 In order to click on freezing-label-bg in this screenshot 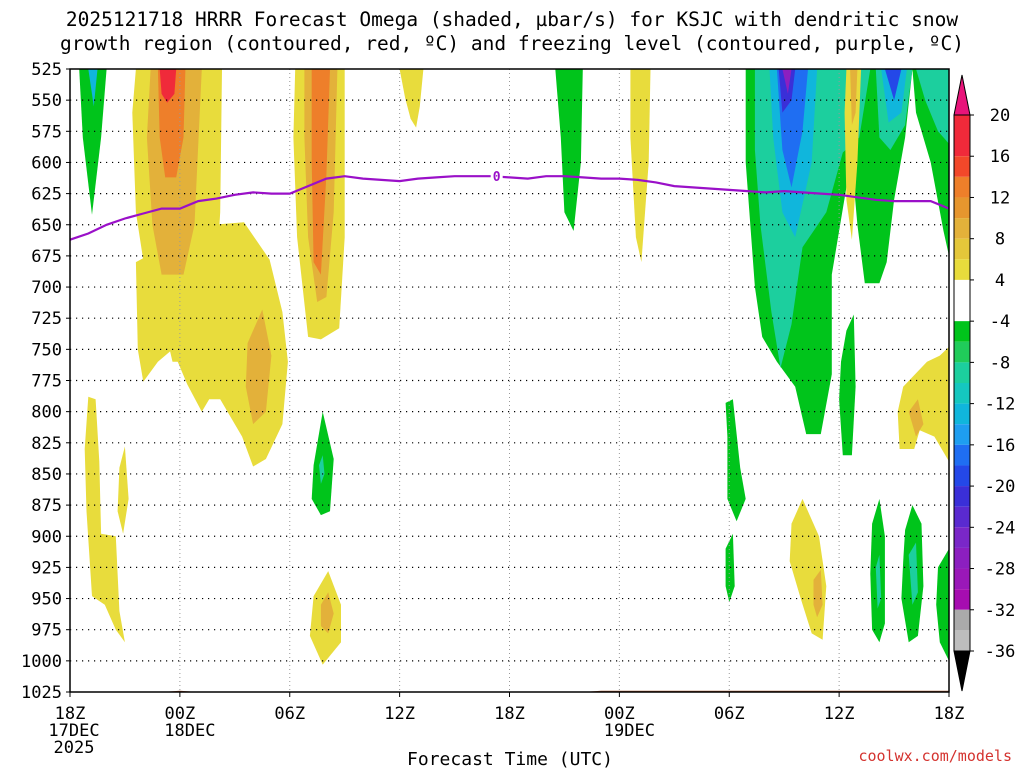, I will do `click(496, 175)`.